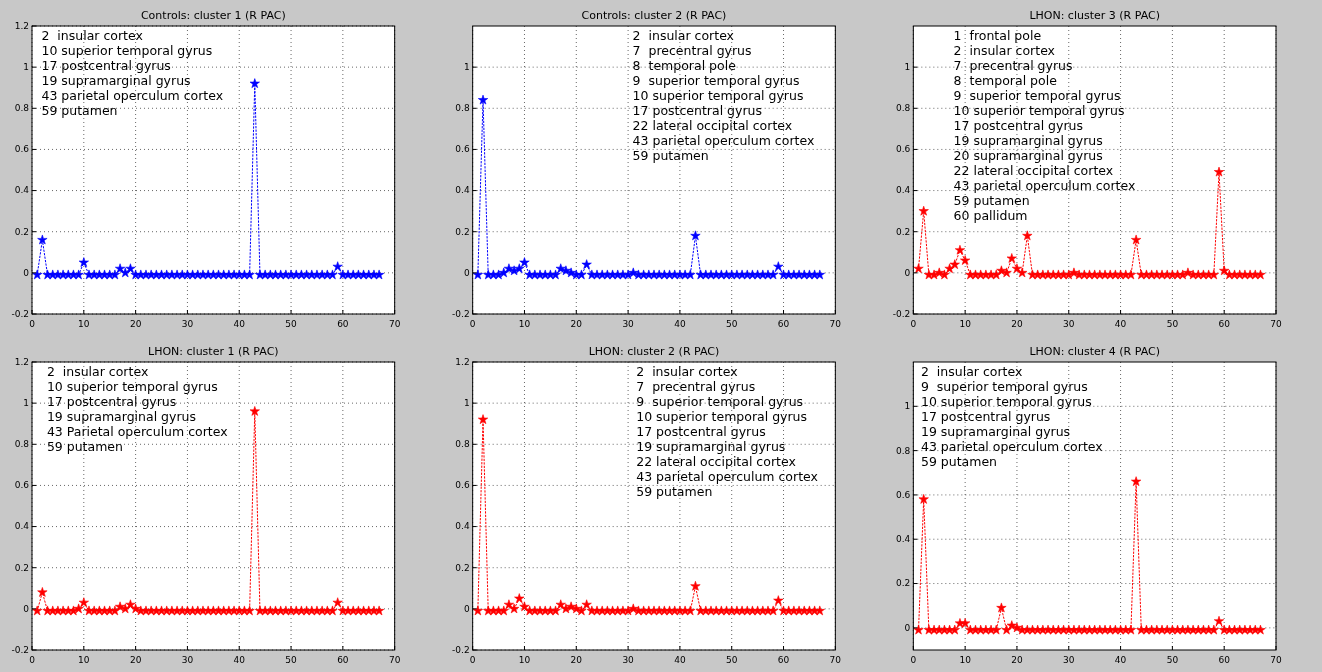  I want to click on annotation: 20 supramarginal gyrus, so click(1028, 155).